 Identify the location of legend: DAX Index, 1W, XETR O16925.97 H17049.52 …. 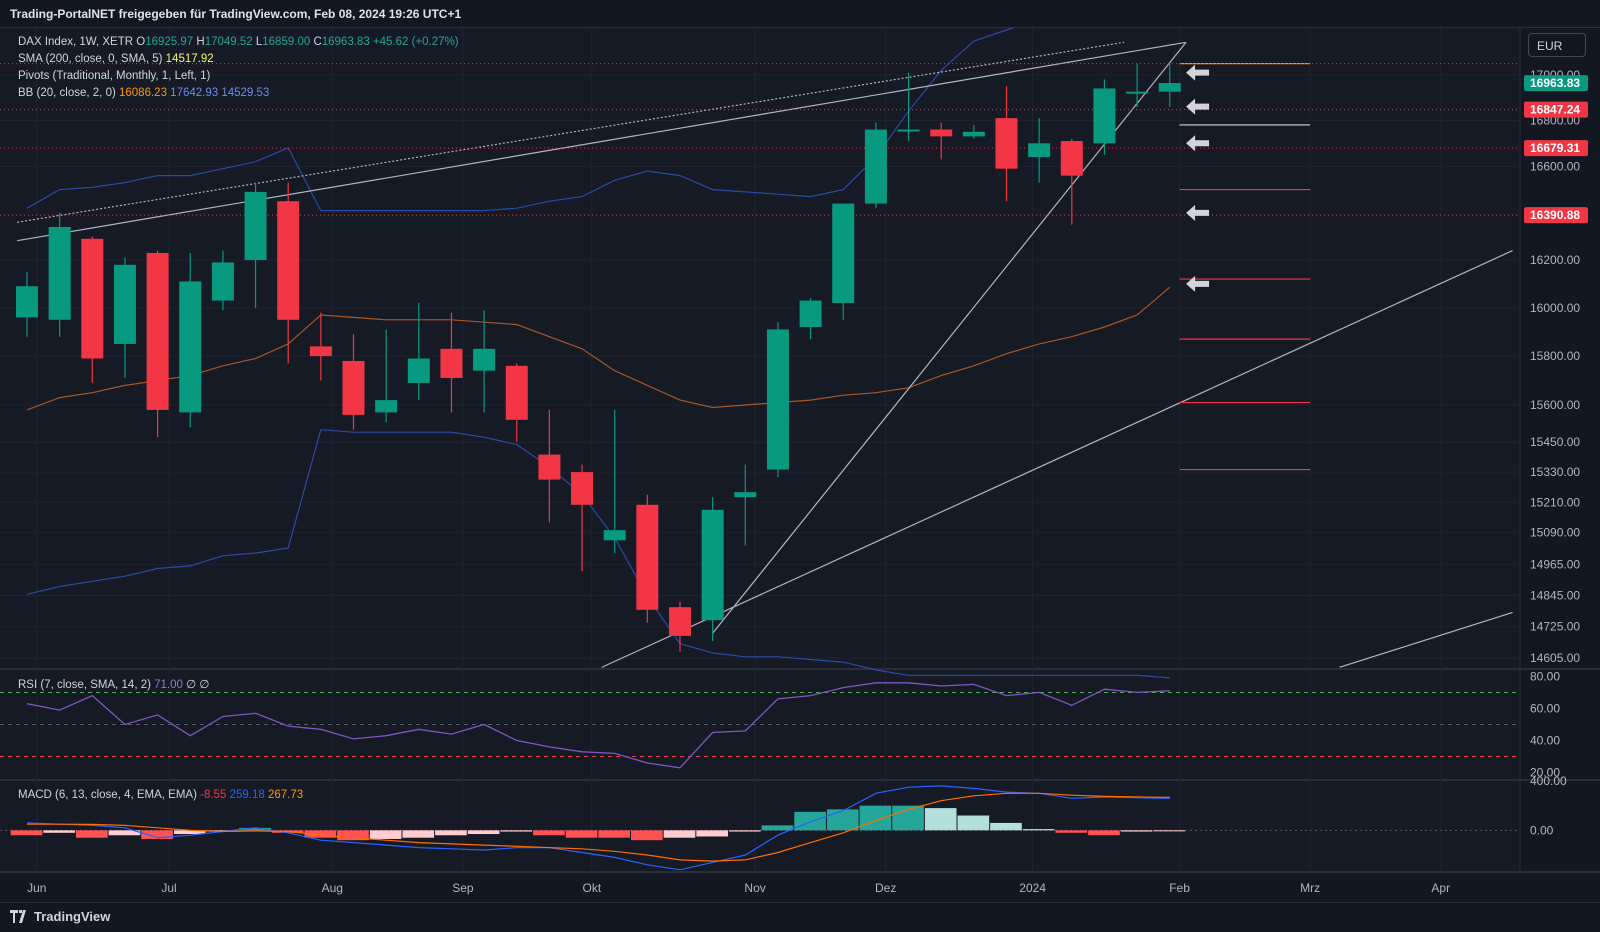
(238, 68).